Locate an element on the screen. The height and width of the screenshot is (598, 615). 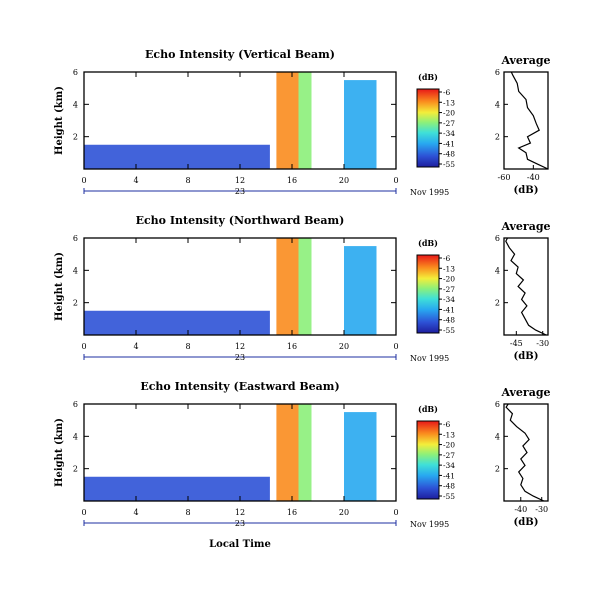
profile-x-tick-label: -45 is located at coordinates (516, 343).